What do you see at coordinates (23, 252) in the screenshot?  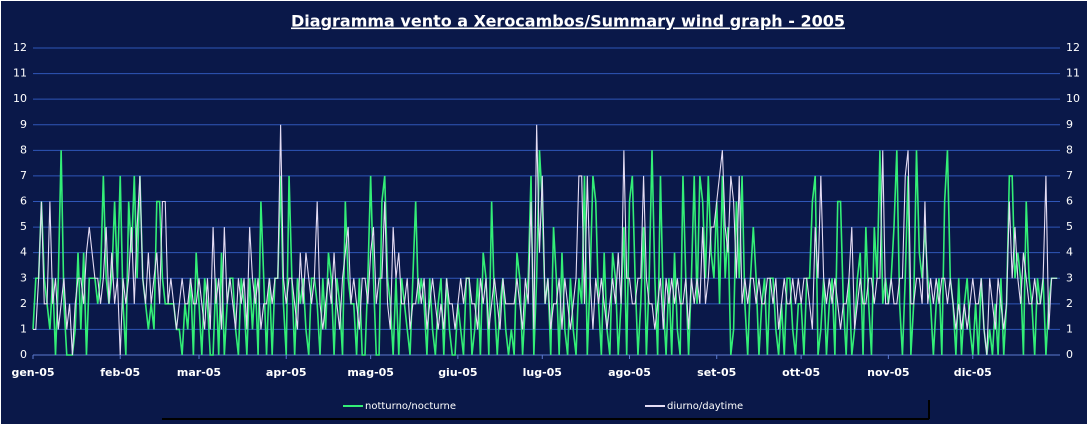 I see `y-tick-label: 4` at bounding box center [23, 252].